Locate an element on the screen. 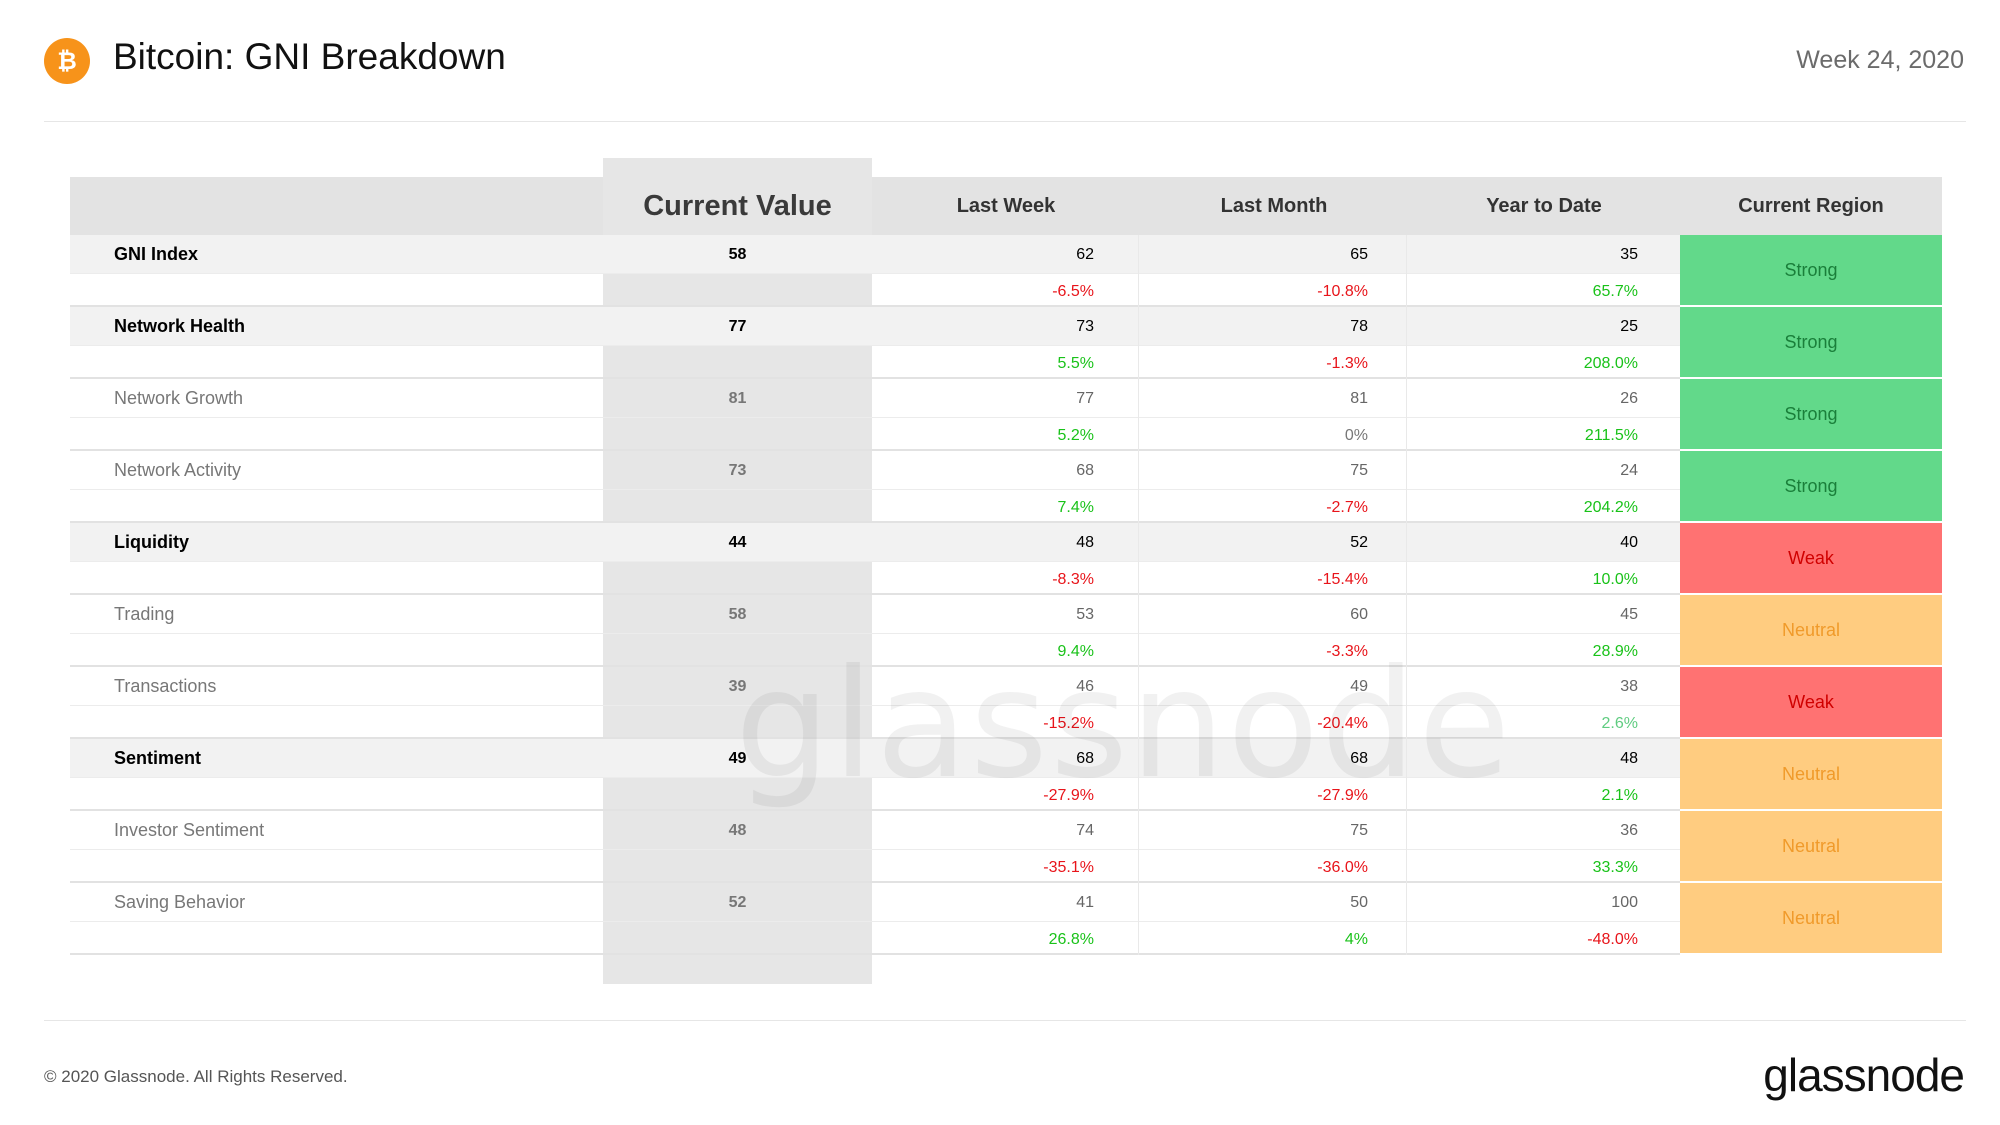 This screenshot has height=1125, width=2000. last-month-change: -20.4% is located at coordinates (1342, 723).